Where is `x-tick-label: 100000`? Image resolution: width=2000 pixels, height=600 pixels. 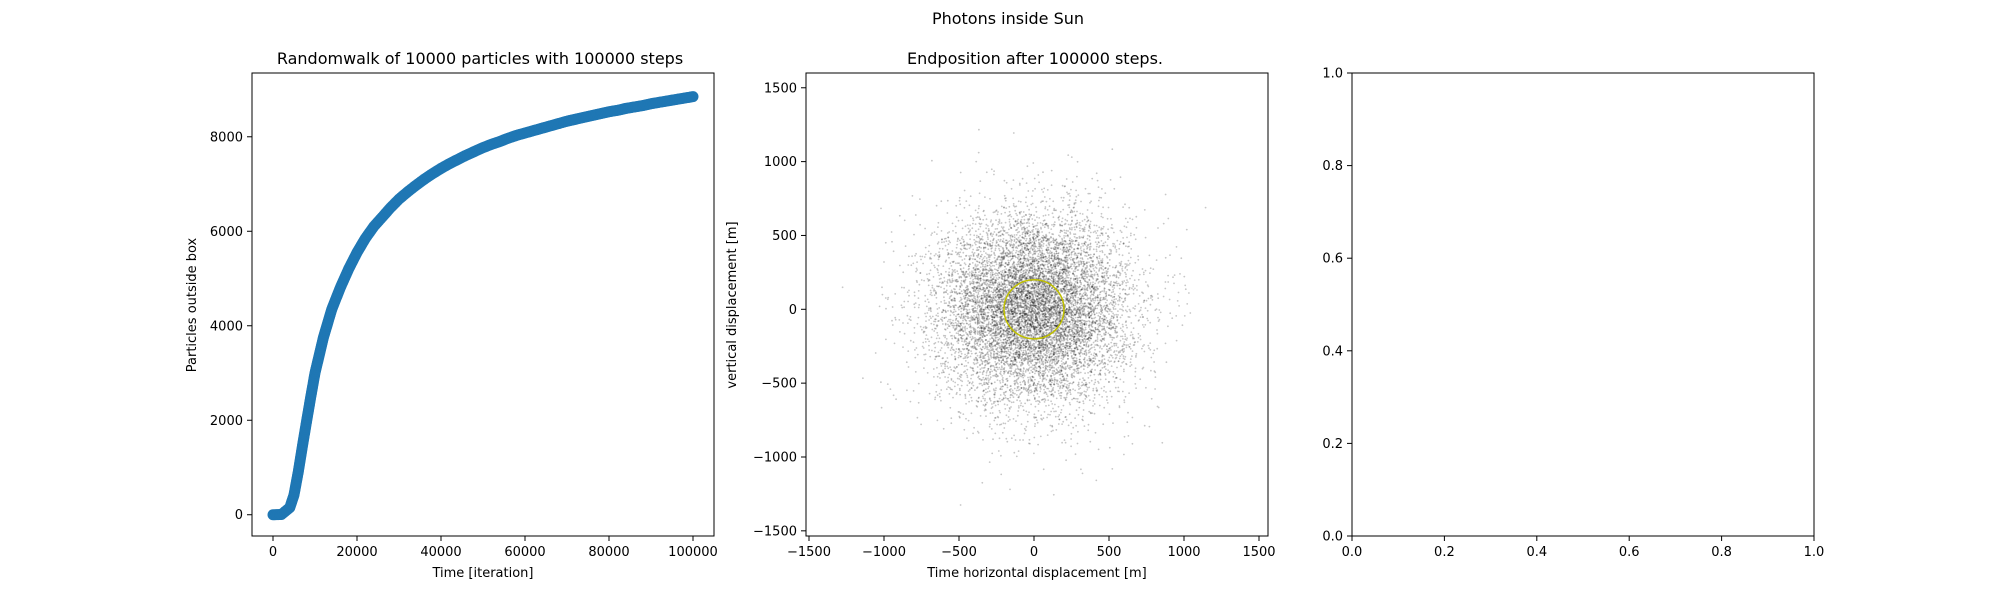
x-tick-label: 100000 is located at coordinates (693, 552).